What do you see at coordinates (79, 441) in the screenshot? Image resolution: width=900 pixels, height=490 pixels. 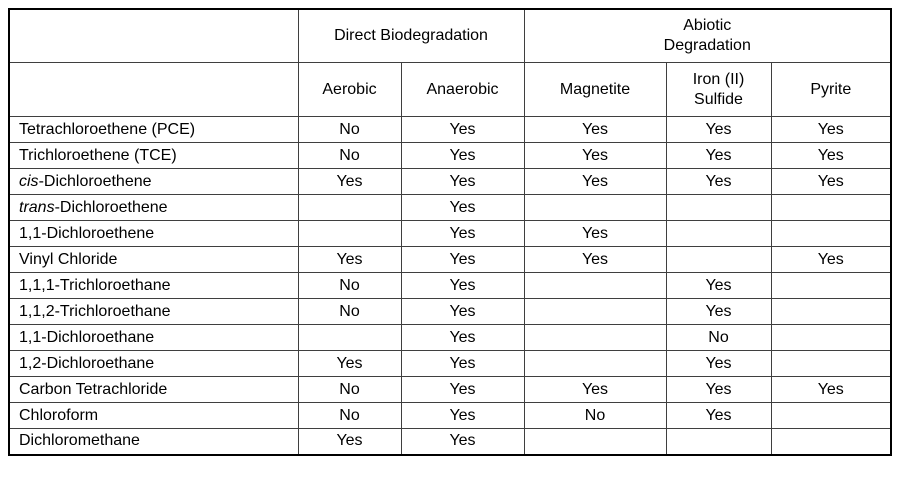 I see `compound-name-text: Dichloromethane` at bounding box center [79, 441].